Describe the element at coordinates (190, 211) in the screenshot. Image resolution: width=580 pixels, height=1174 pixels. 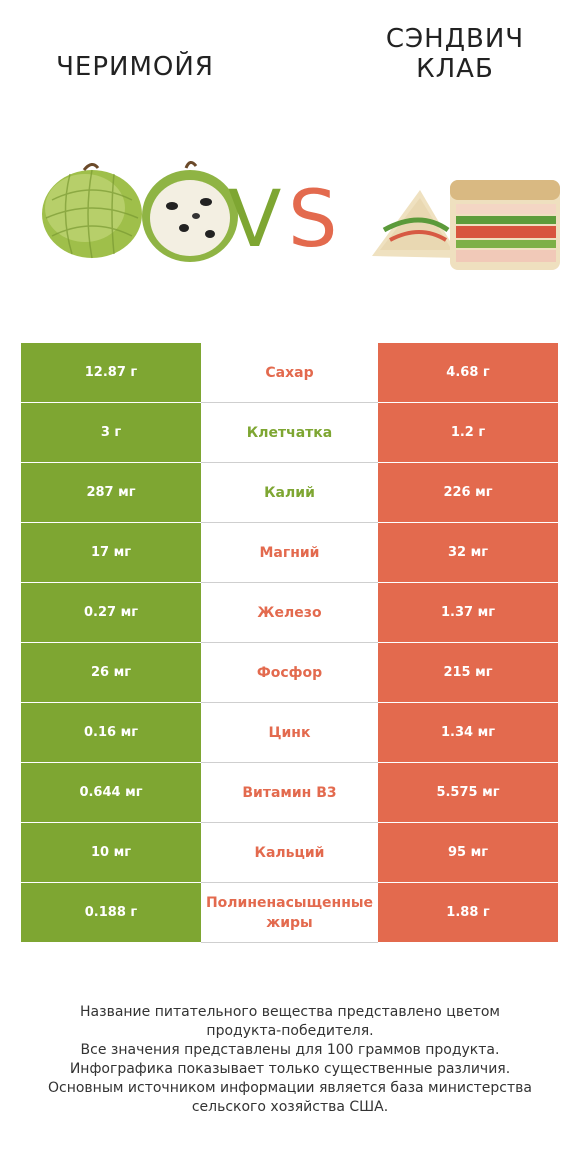
I see `cherimoya-cut-image` at that location.